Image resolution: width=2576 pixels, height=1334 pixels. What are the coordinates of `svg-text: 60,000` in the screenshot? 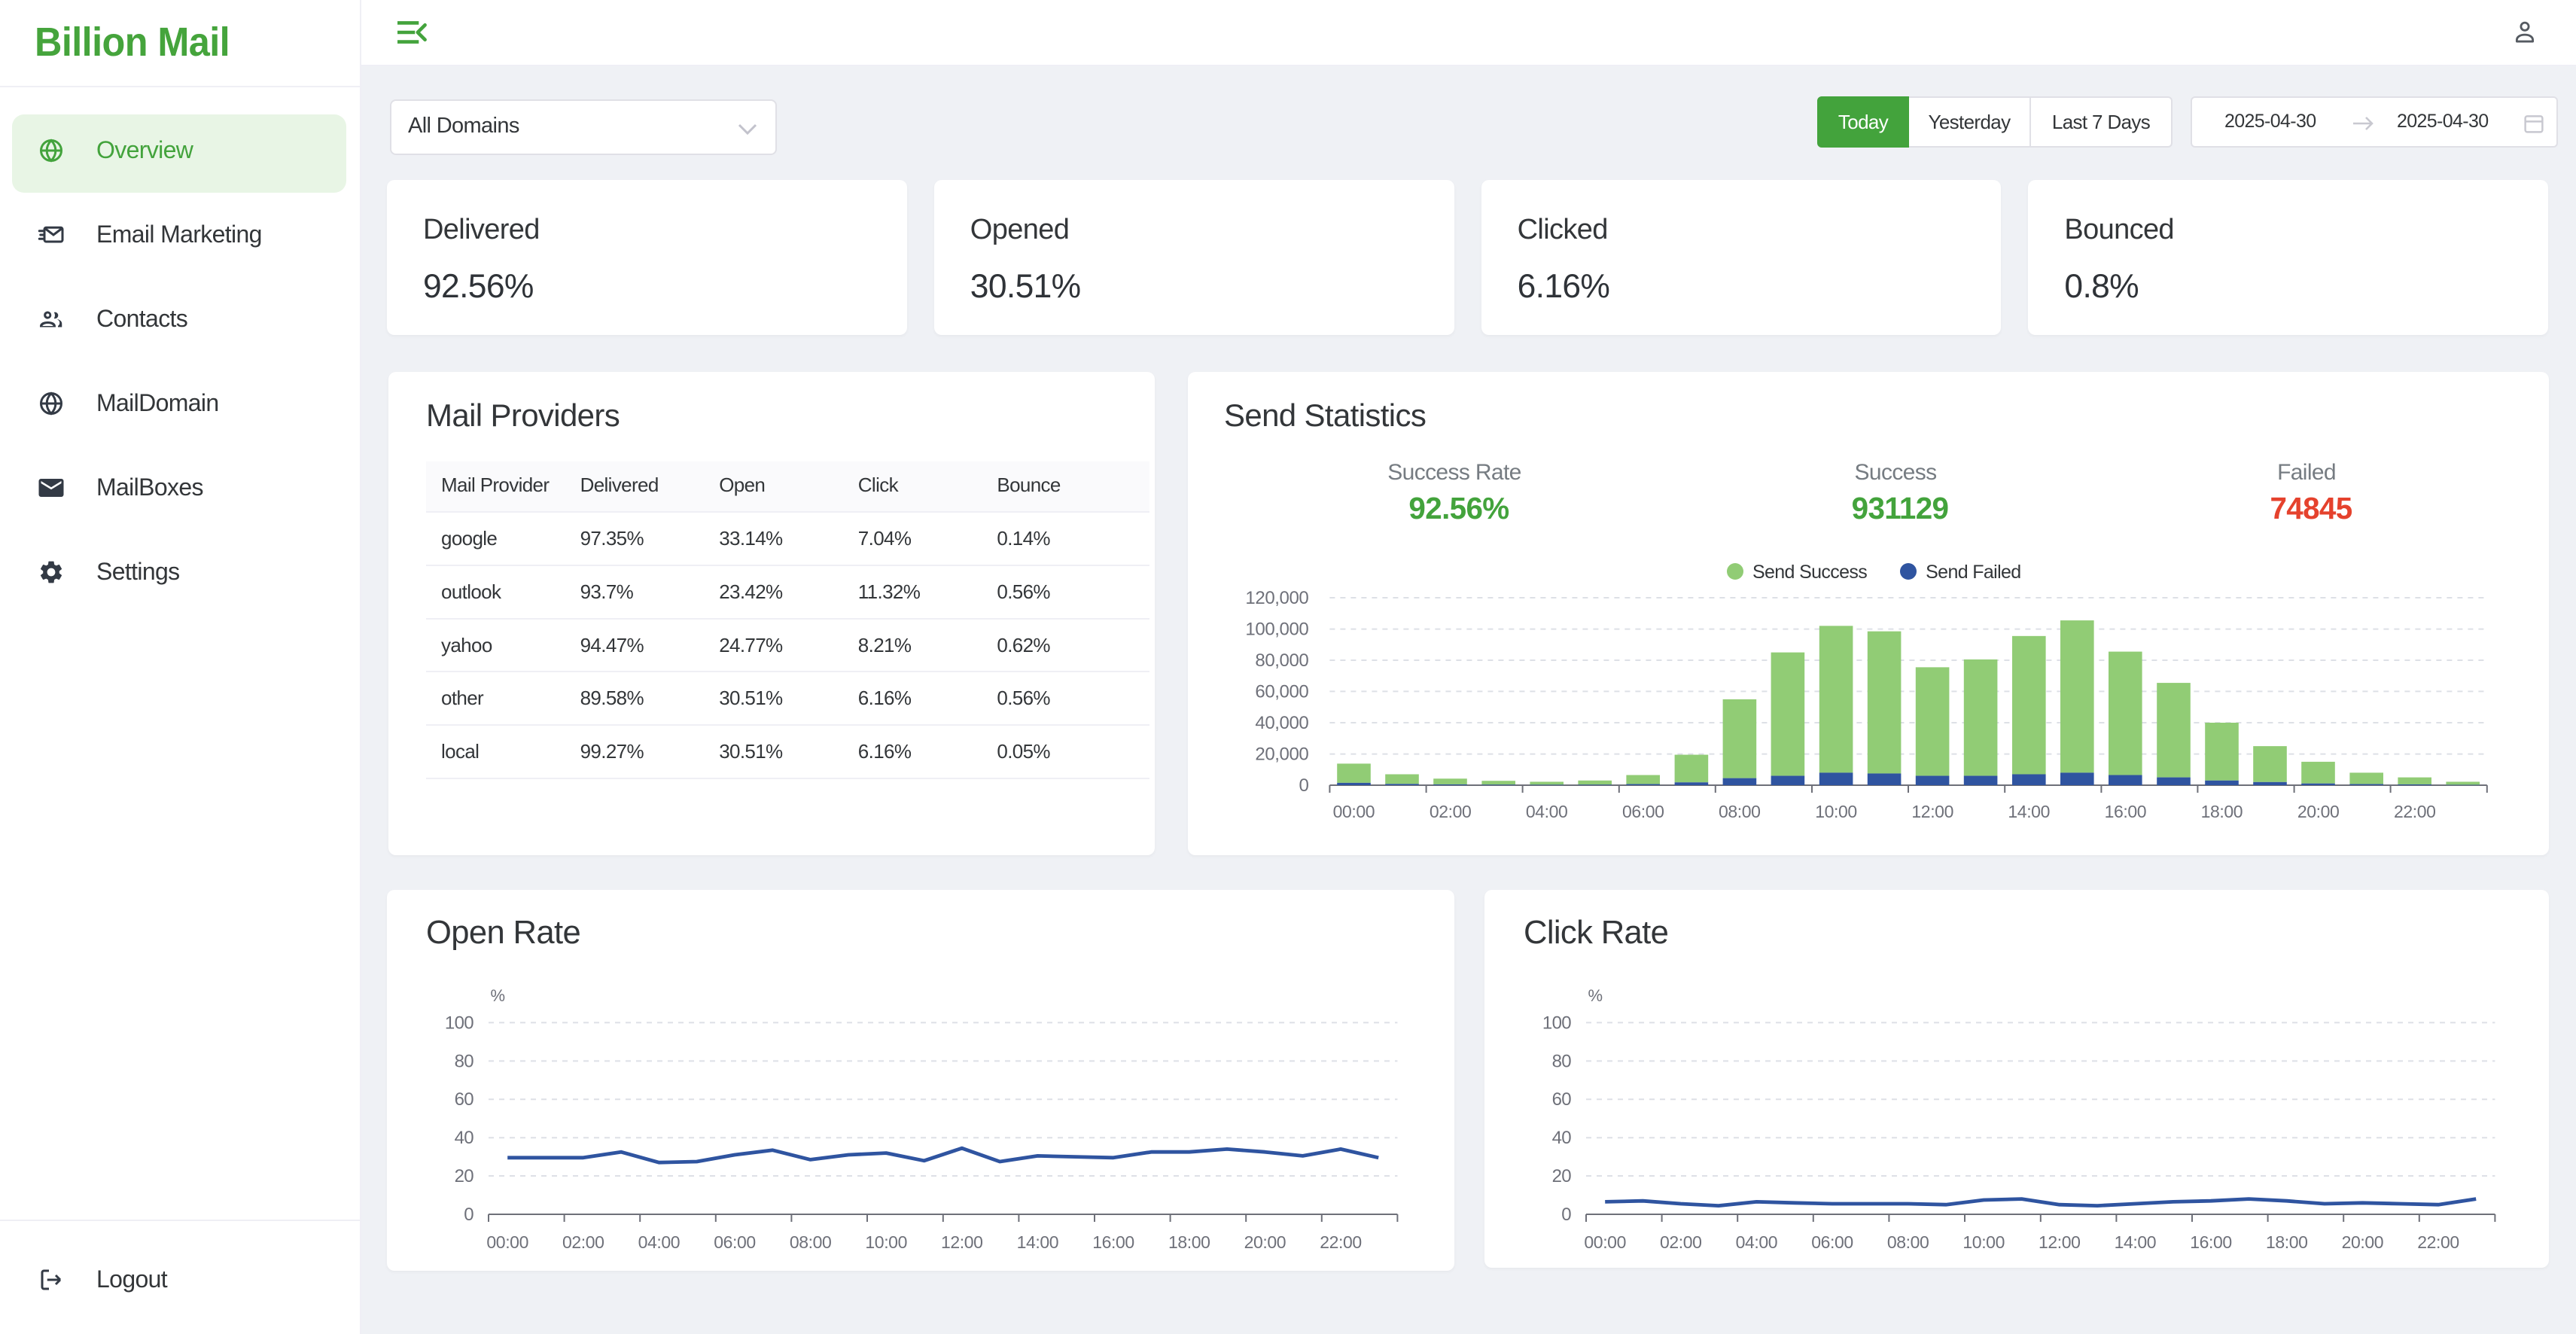 It's located at (1281, 691).